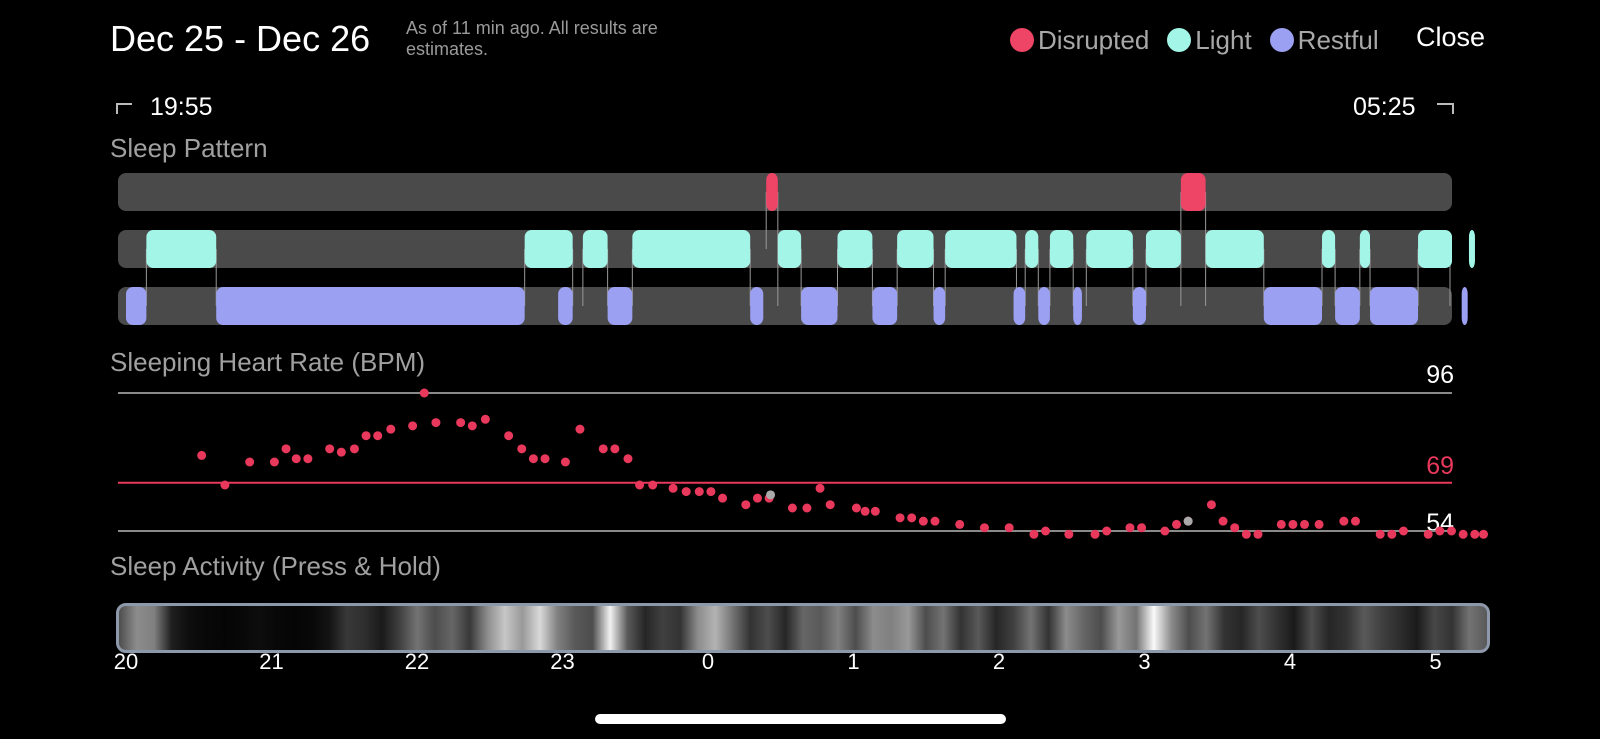 This screenshot has height=739, width=1600. Describe the element at coordinates (1324, 40) in the screenshot. I see `legend-item-restful: Restful` at that location.